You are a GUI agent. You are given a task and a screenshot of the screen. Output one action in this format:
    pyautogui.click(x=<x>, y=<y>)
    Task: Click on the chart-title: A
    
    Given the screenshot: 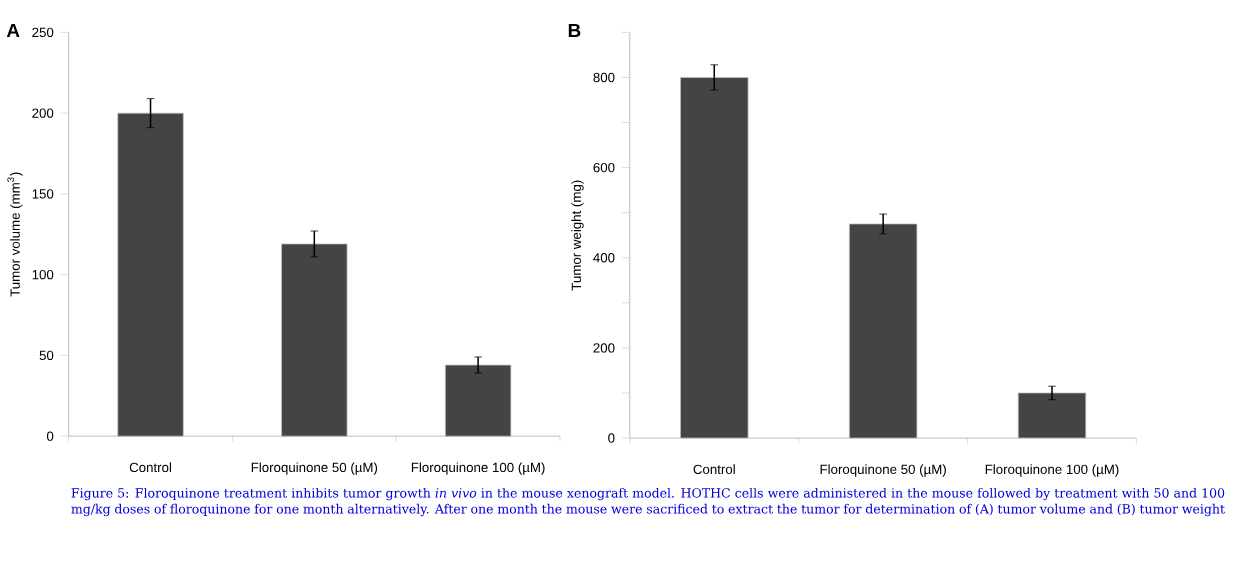 What is the action you would take?
    pyautogui.click(x=13, y=30)
    